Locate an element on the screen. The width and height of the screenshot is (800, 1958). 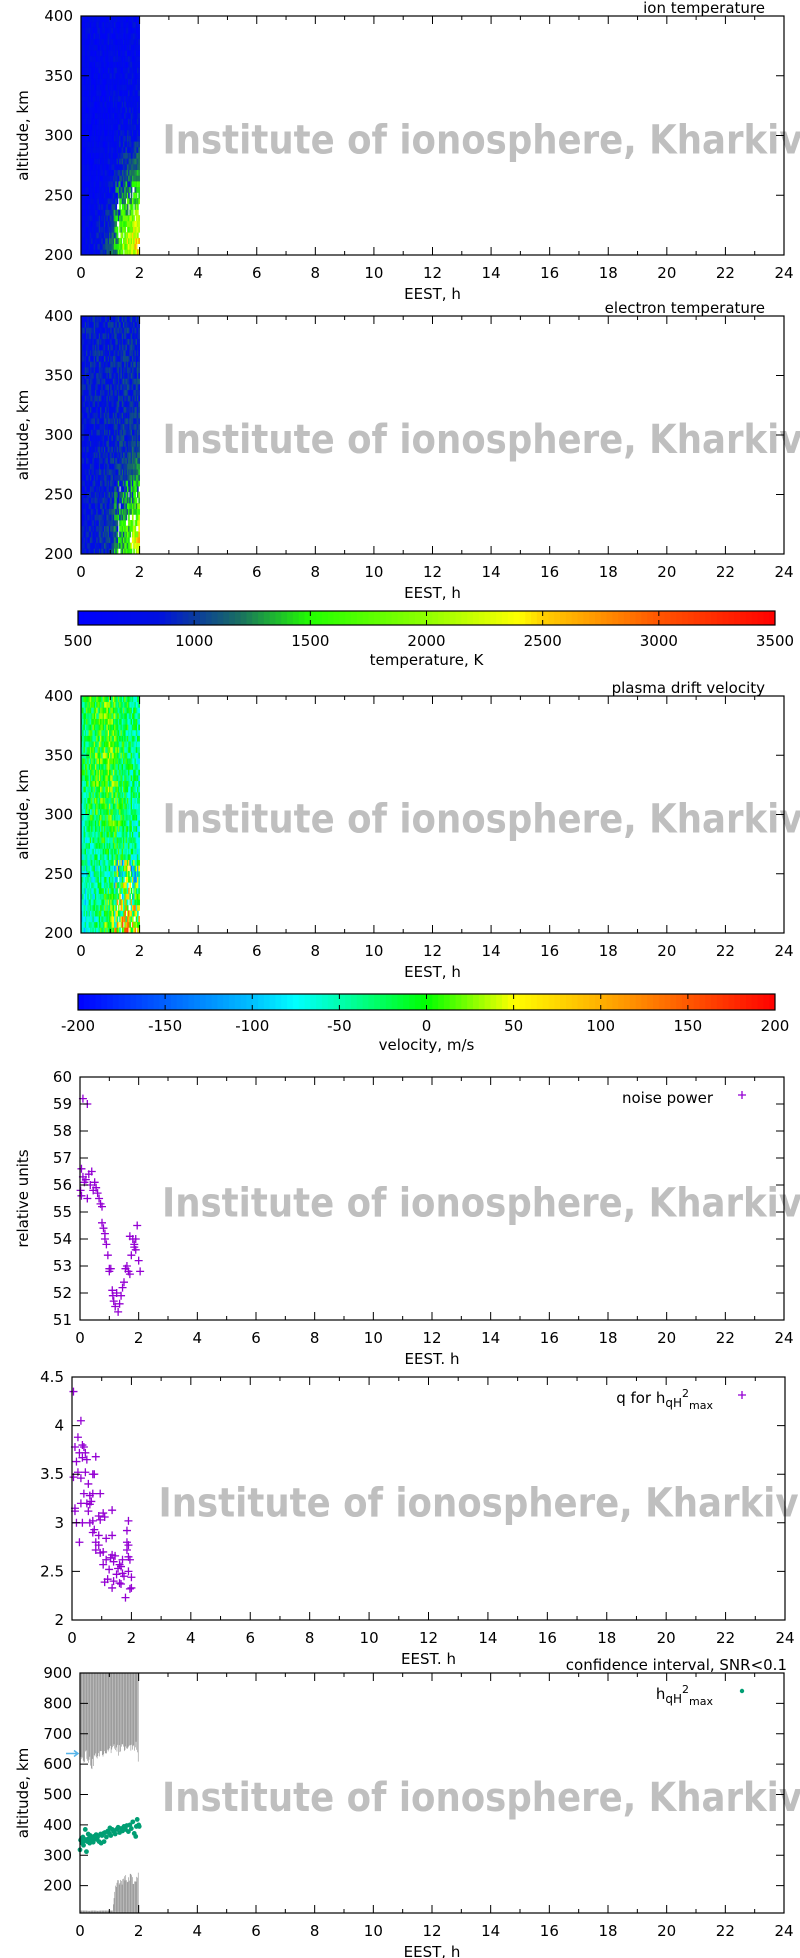
x-tick-label: 18 is located at coordinates (608, 572).